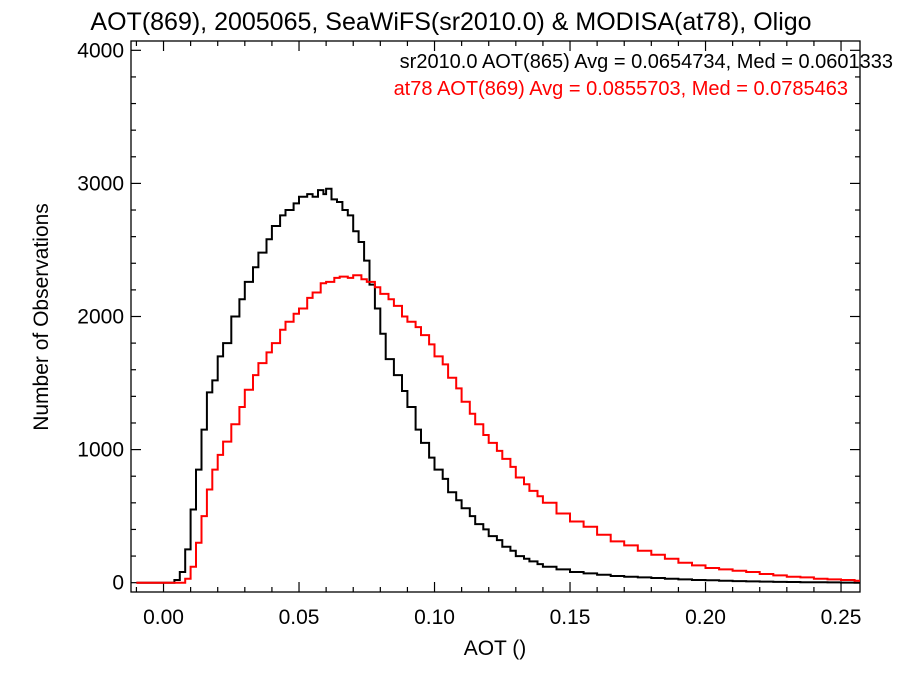  What do you see at coordinates (100, 450) in the screenshot?
I see `y-tick-label: 1000` at bounding box center [100, 450].